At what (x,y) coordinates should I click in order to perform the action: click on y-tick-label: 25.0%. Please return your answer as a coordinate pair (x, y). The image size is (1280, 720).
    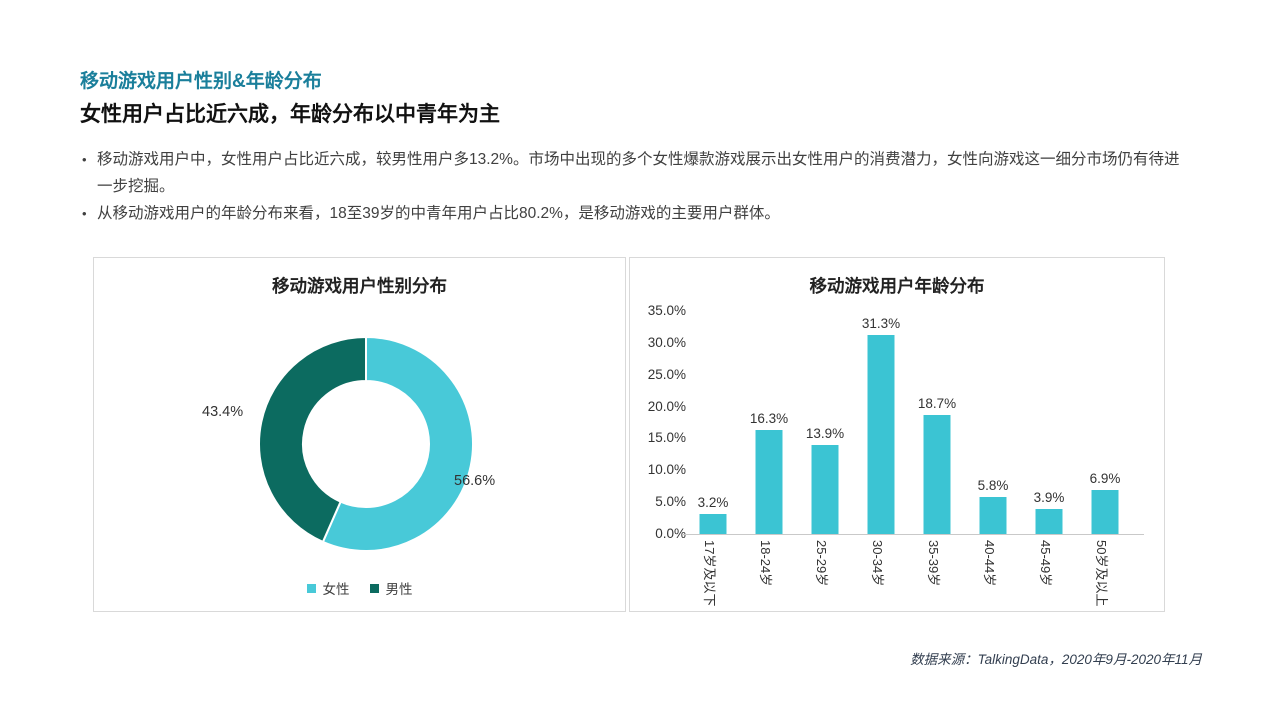
    Looking at the image, I should click on (666, 374).